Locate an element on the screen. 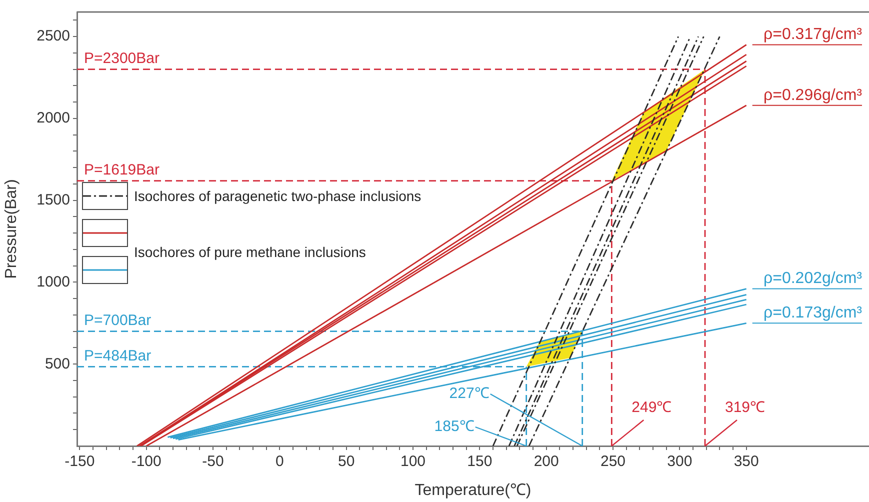 Image resolution: width=869 pixels, height=502 pixels. annotation: 319℃ is located at coordinates (745, 407).